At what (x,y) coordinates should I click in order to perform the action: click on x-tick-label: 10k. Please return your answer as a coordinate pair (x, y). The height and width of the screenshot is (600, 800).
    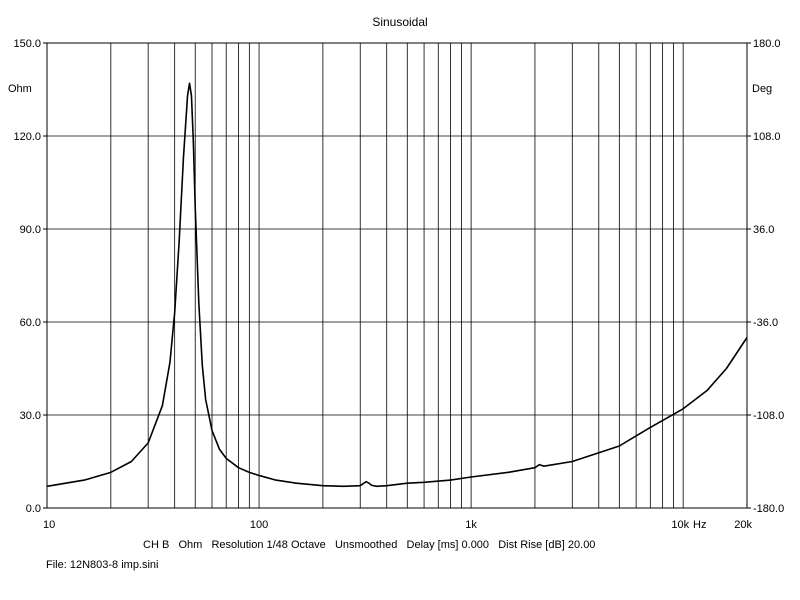
    Looking at the image, I should click on (680, 525).